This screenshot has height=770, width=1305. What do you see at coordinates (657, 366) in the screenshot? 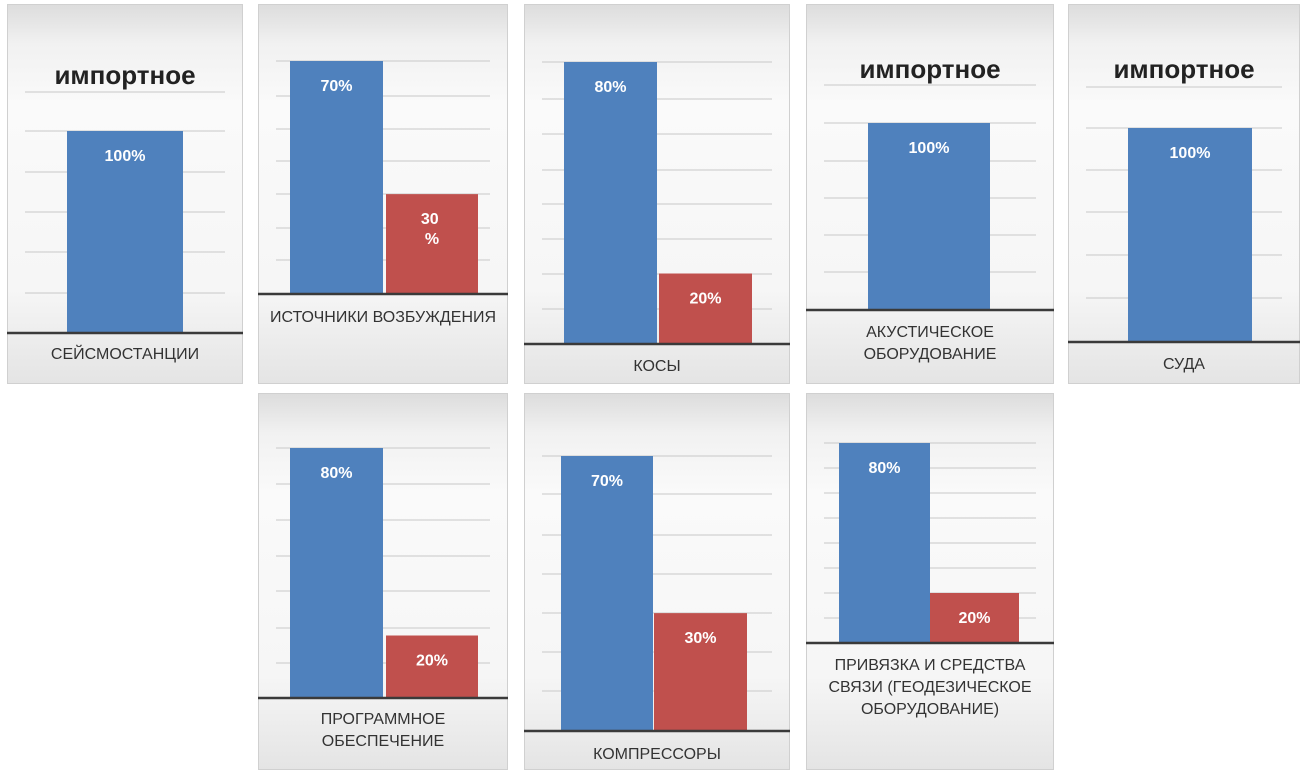
I see `category-label: КОСЫ` at bounding box center [657, 366].